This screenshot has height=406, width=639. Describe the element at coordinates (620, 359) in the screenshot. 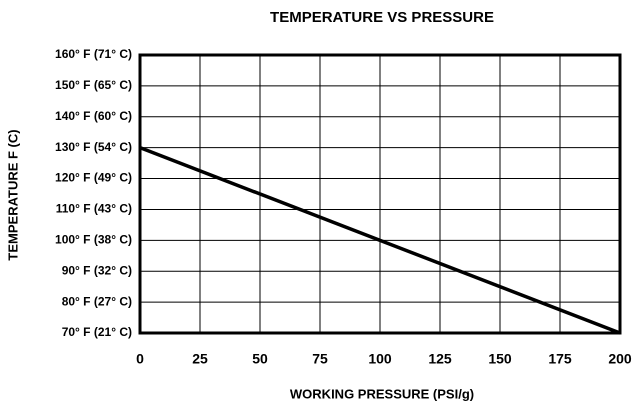

I see `x-tick-label: 200` at that location.